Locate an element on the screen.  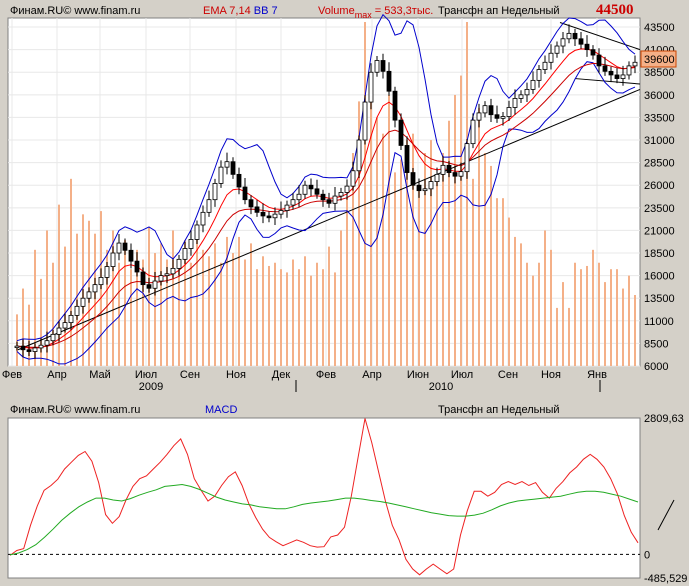
channel-trendline is located at coordinates (607, 81).